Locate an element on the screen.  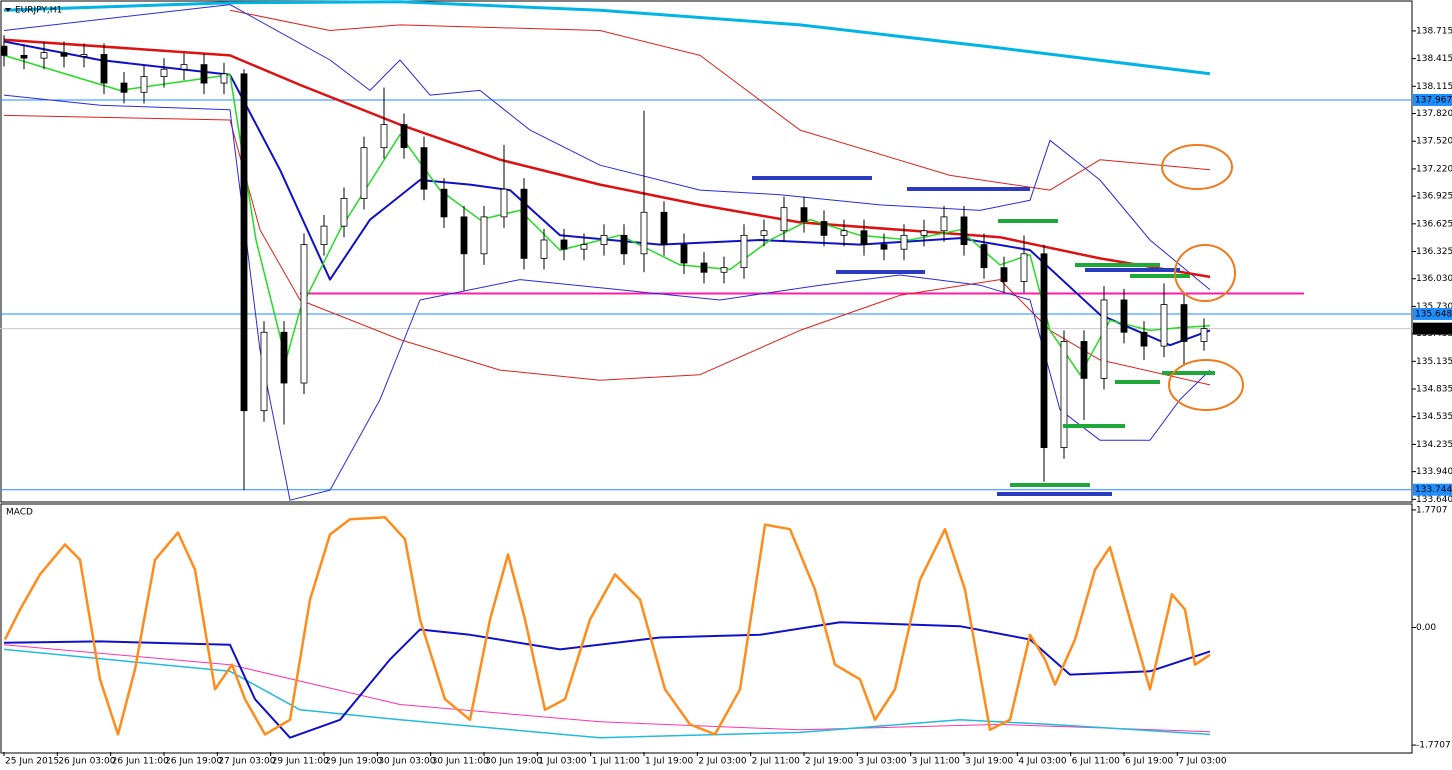
menu-triangle is located at coordinates (8, 10).